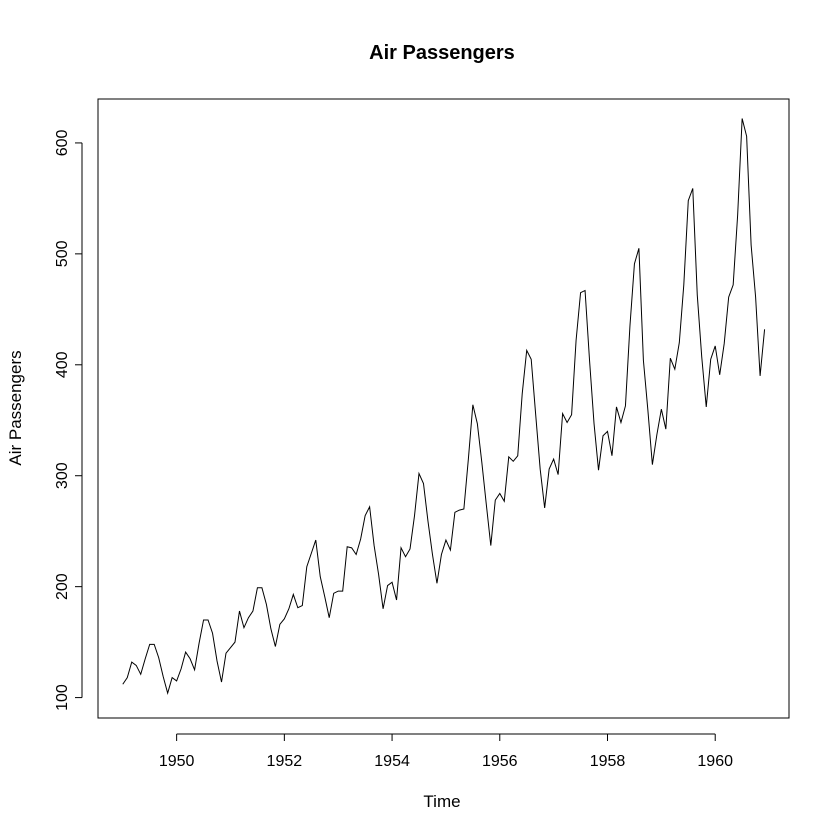  What do you see at coordinates (15, 407) in the screenshot?
I see `y-axis-label: Air Passengers` at bounding box center [15, 407].